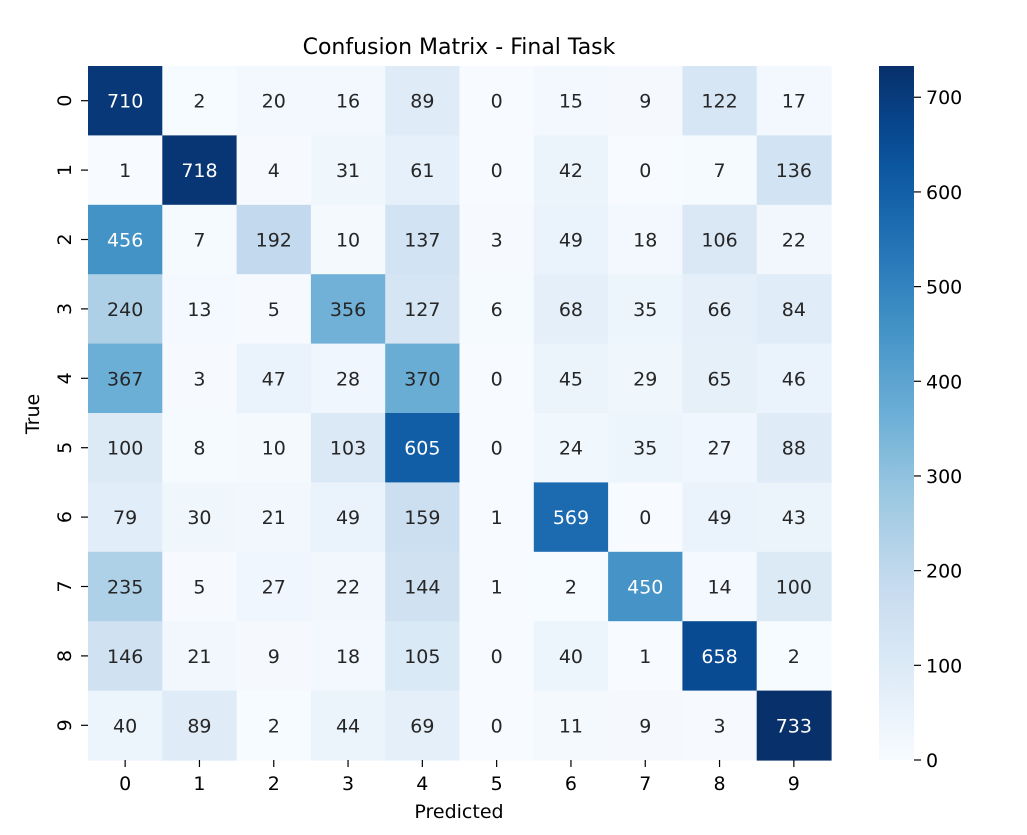  I want to click on x-tick-label: 5, so click(497, 784).